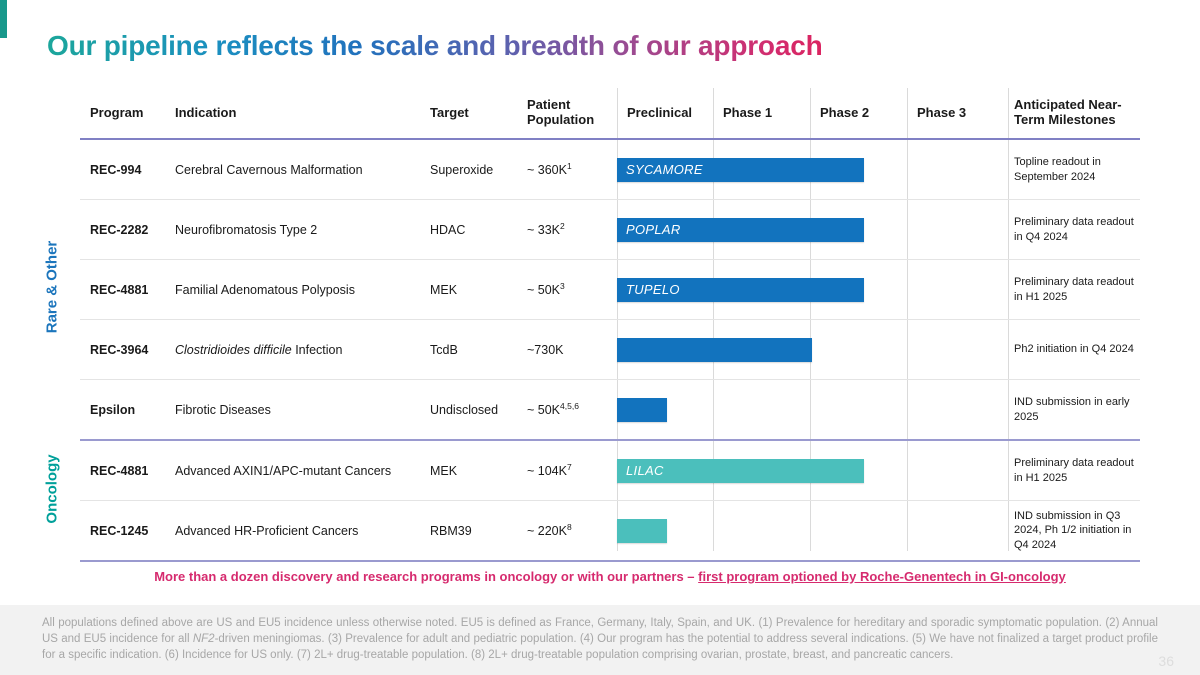 This screenshot has height=675, width=1200. What do you see at coordinates (740, 169) in the screenshot?
I see `phase-progress-bar: SYCAMORE` at bounding box center [740, 169].